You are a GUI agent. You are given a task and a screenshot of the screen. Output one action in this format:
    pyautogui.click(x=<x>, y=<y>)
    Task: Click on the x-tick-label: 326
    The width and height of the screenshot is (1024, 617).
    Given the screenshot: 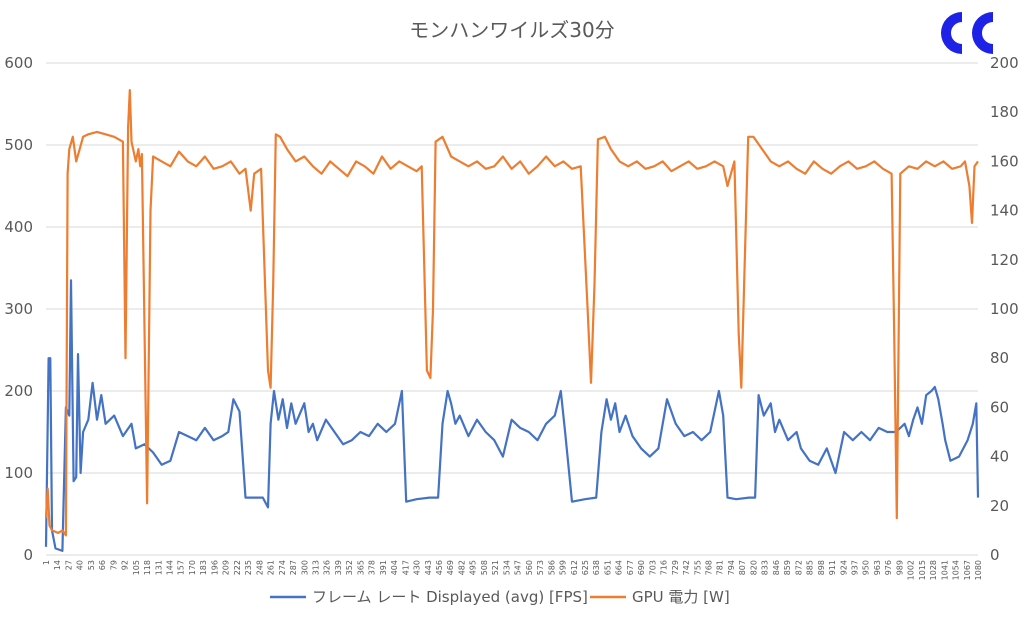 What is the action you would take?
    pyautogui.click(x=327, y=567)
    